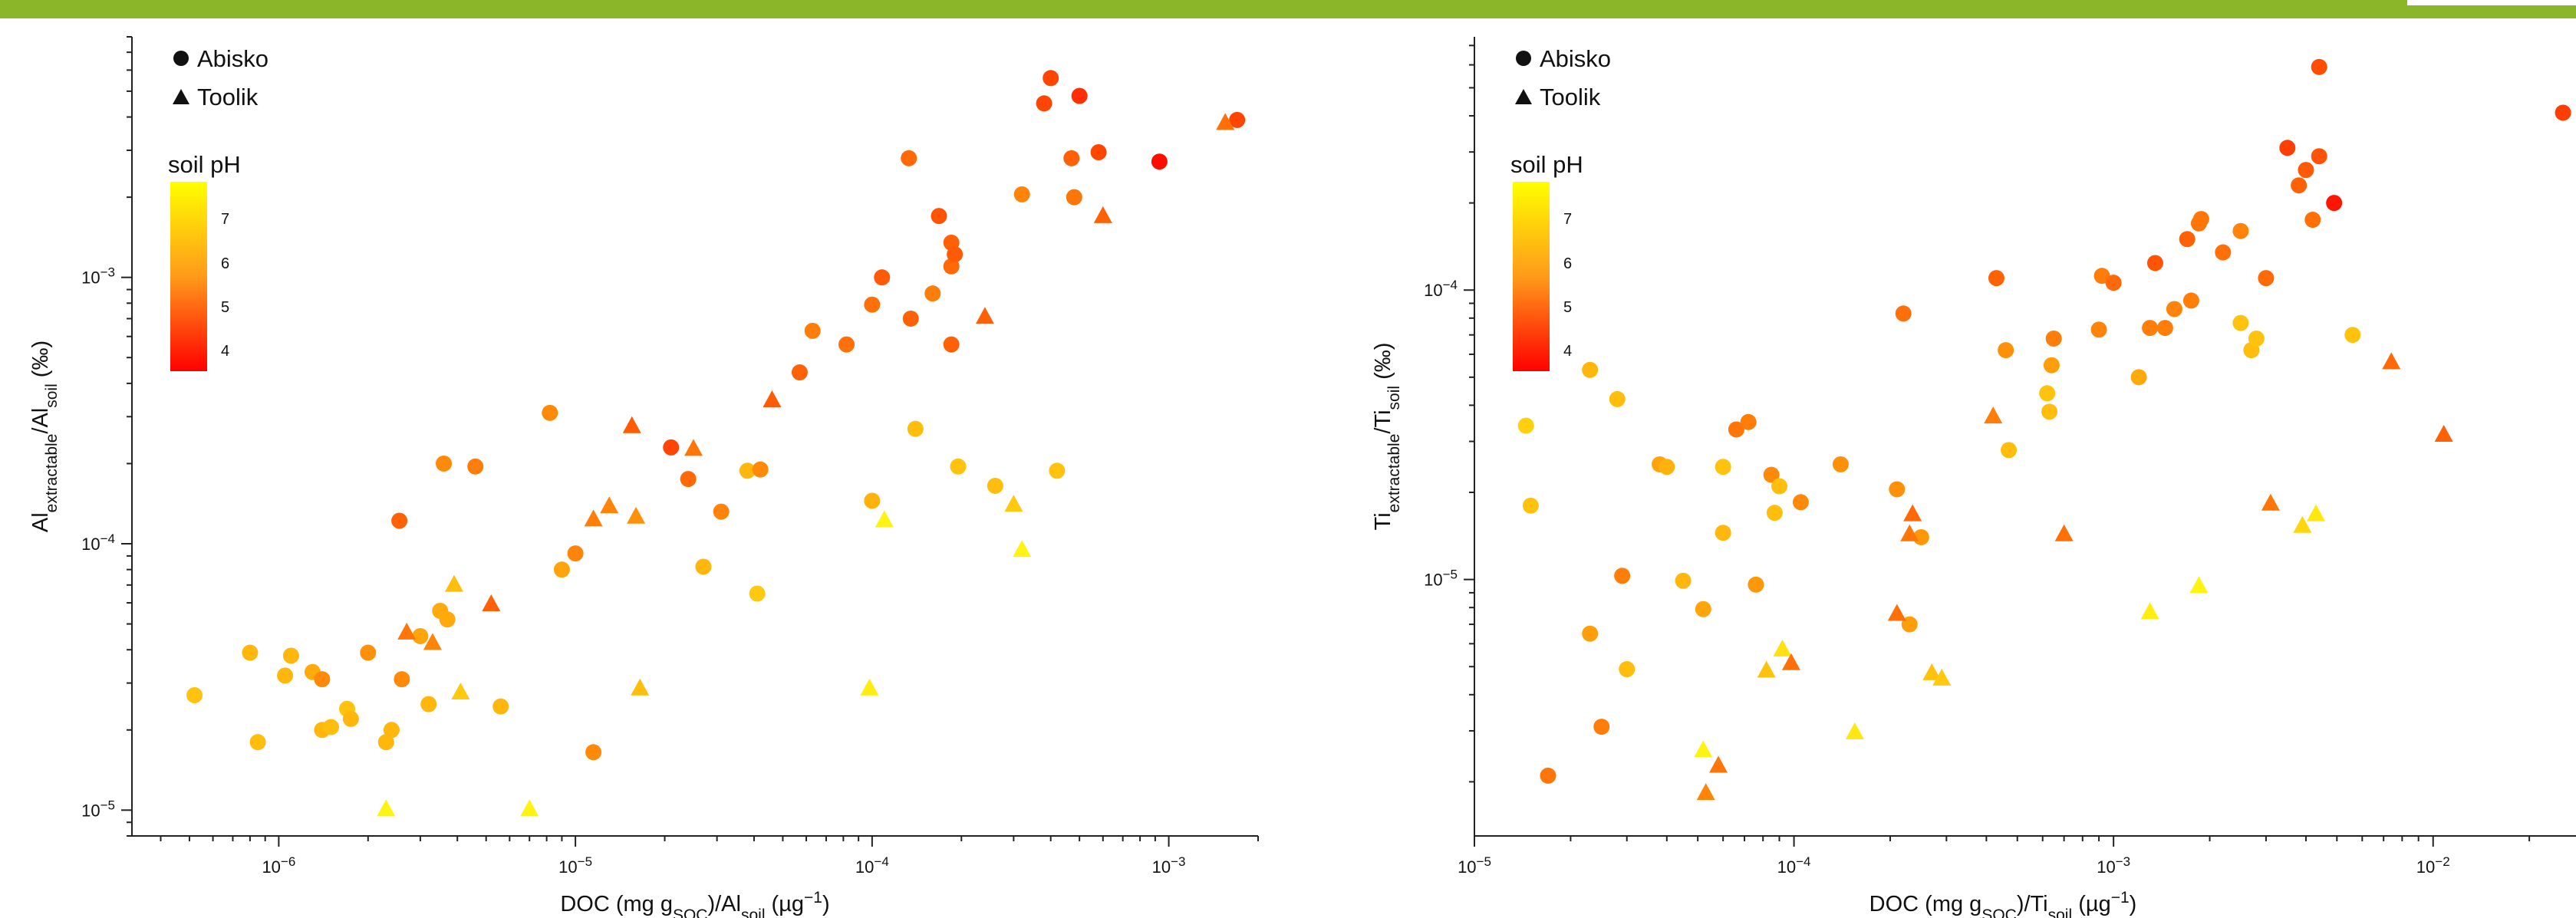  Describe the element at coordinates (724, 904) in the screenshot. I see `x-title-part: )/Al` at that location.